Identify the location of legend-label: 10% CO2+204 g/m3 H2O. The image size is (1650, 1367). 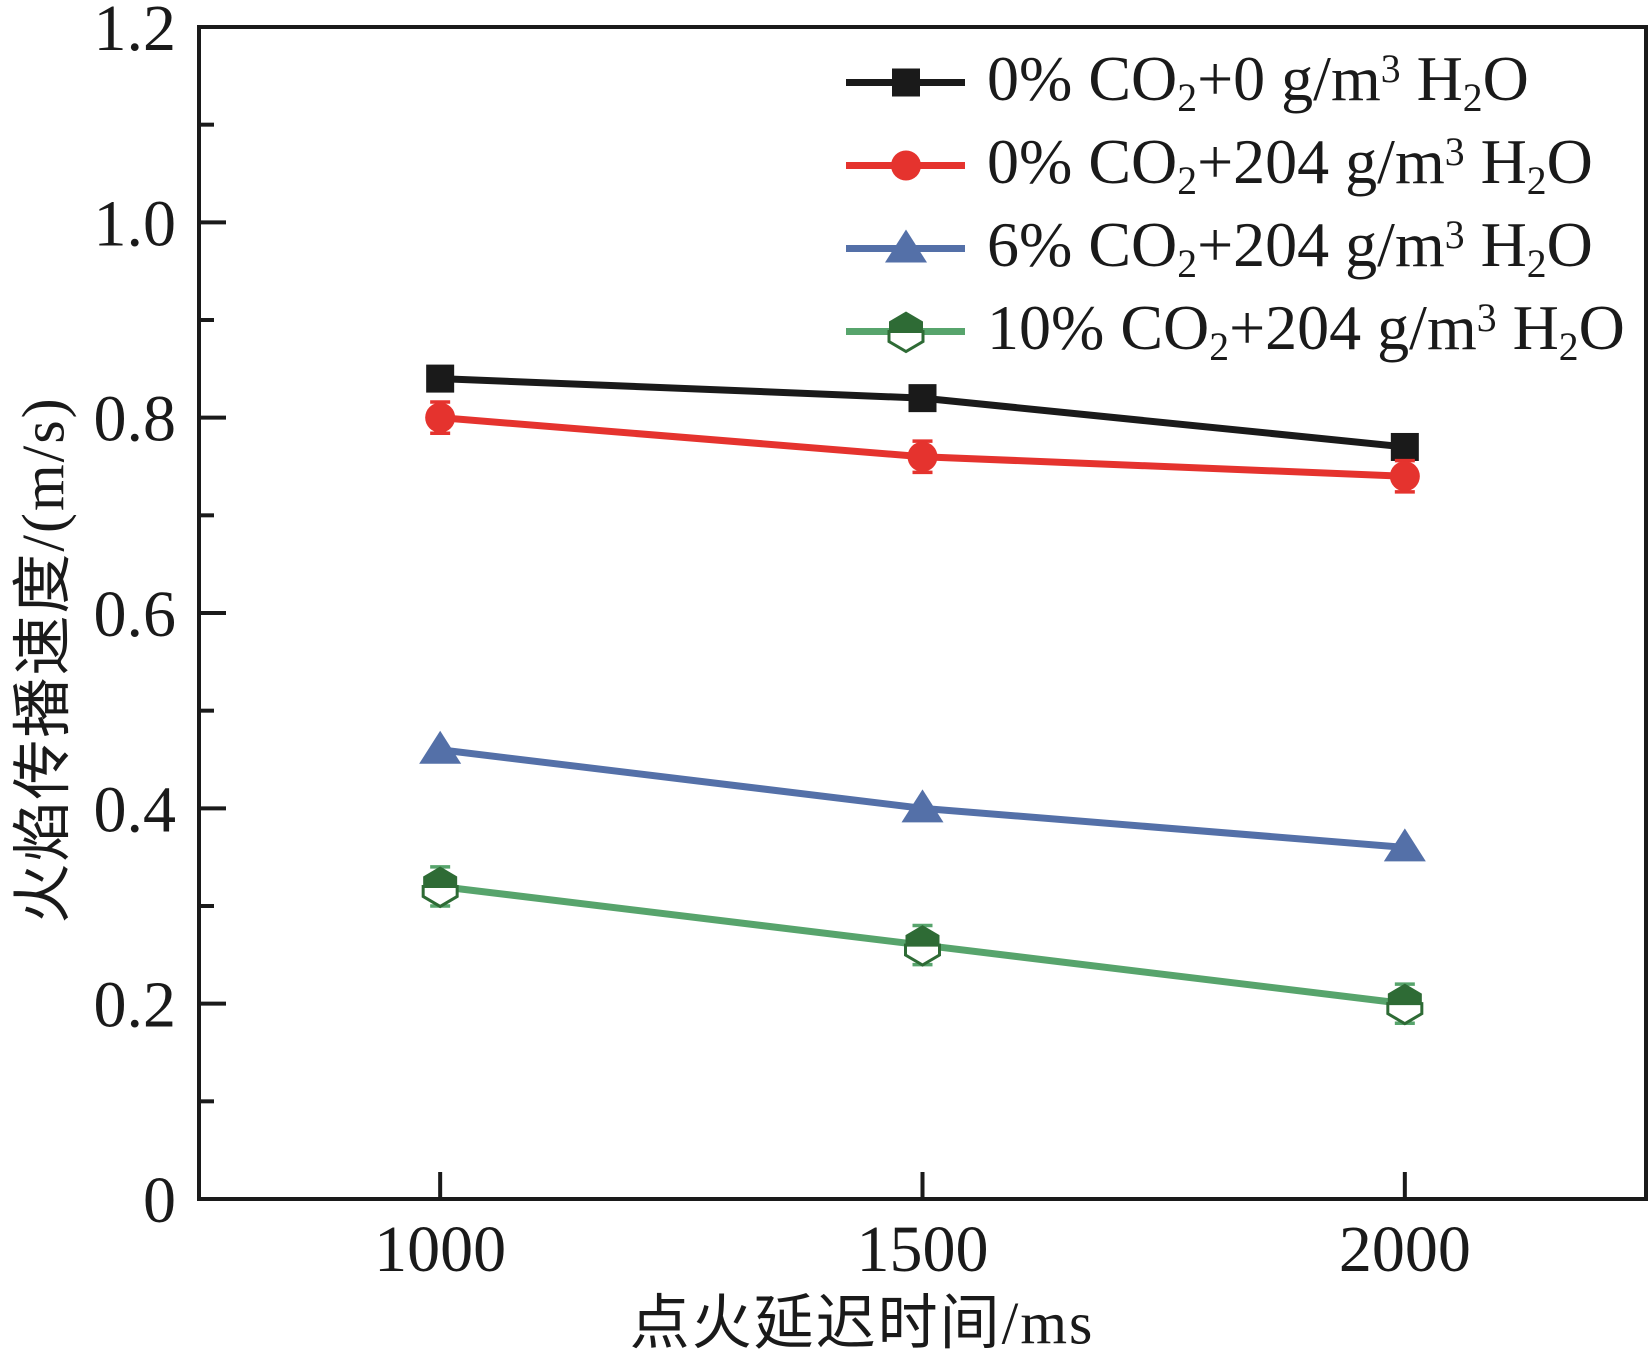
(1306, 330).